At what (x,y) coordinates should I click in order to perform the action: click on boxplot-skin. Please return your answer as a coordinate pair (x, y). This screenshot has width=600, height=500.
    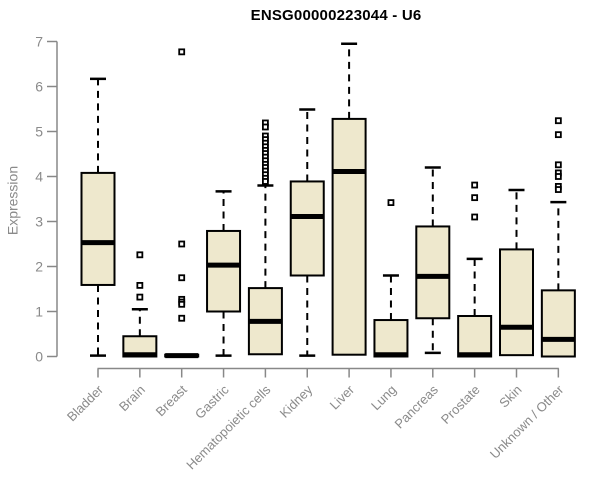
    Looking at the image, I should click on (516, 272).